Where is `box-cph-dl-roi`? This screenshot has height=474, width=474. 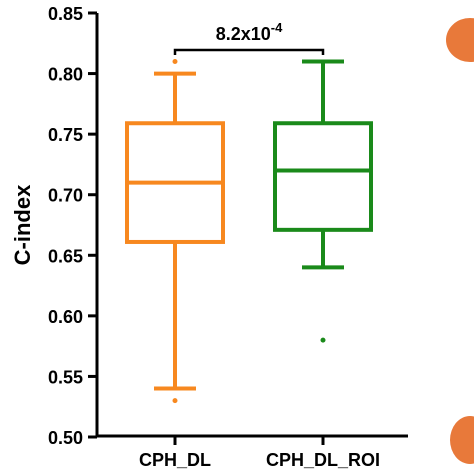 box-cph-dl-roi is located at coordinates (323, 201).